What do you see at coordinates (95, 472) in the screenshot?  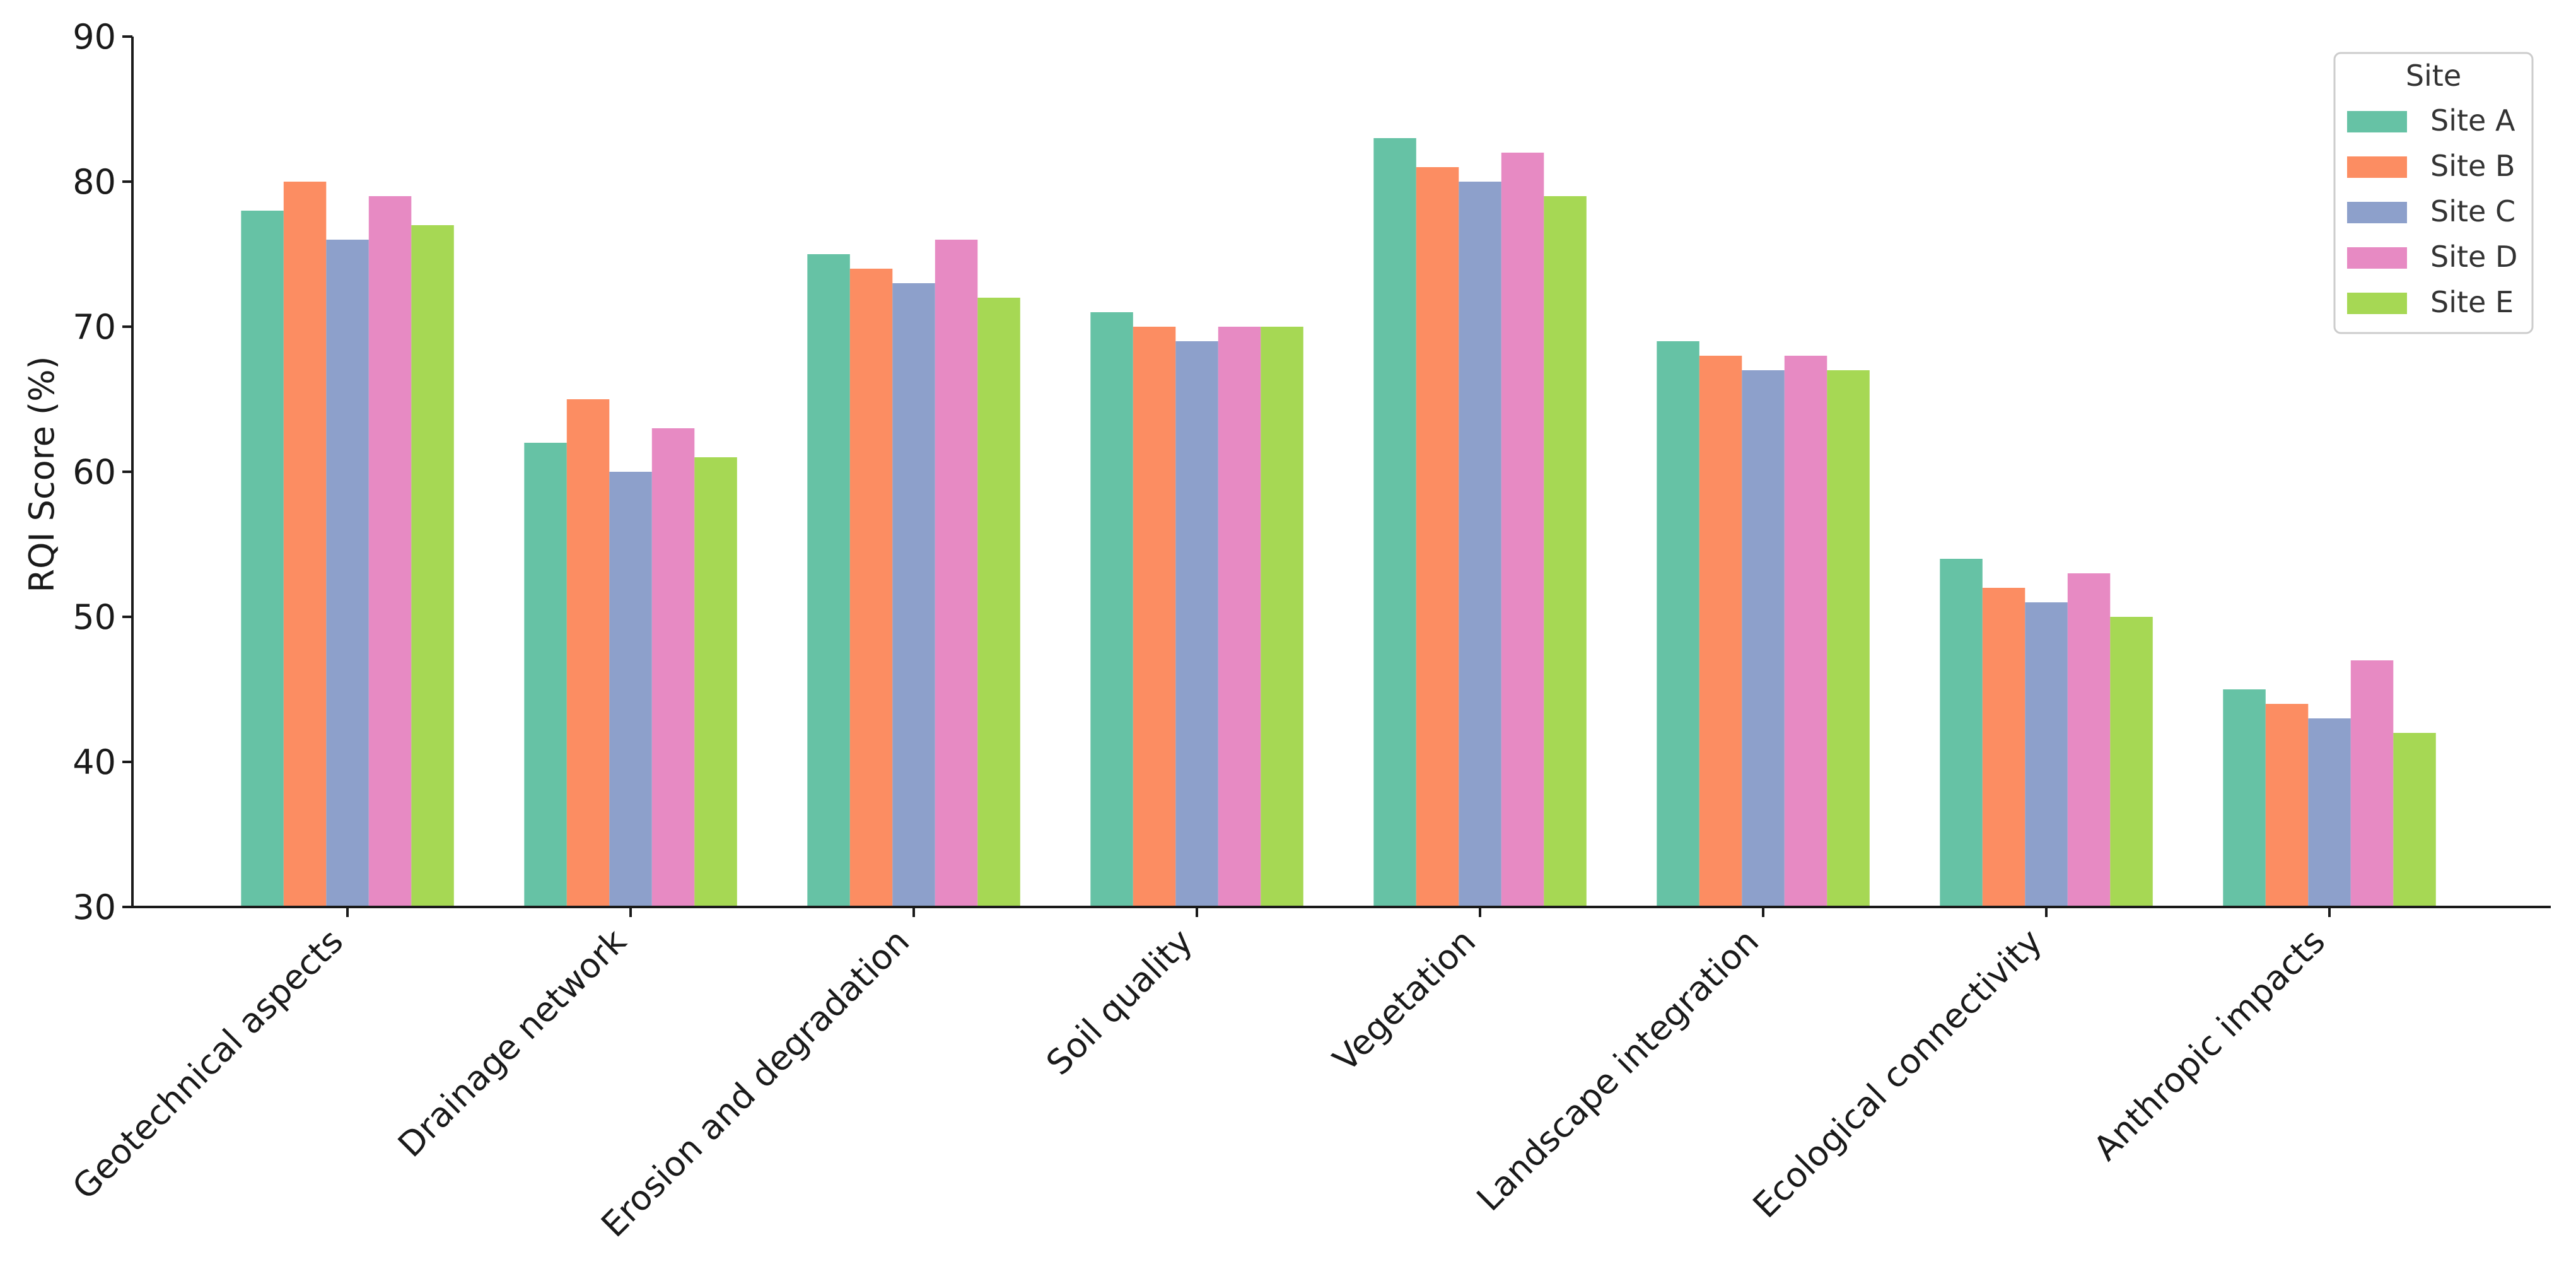 I see `y-tick-label: 60` at bounding box center [95, 472].